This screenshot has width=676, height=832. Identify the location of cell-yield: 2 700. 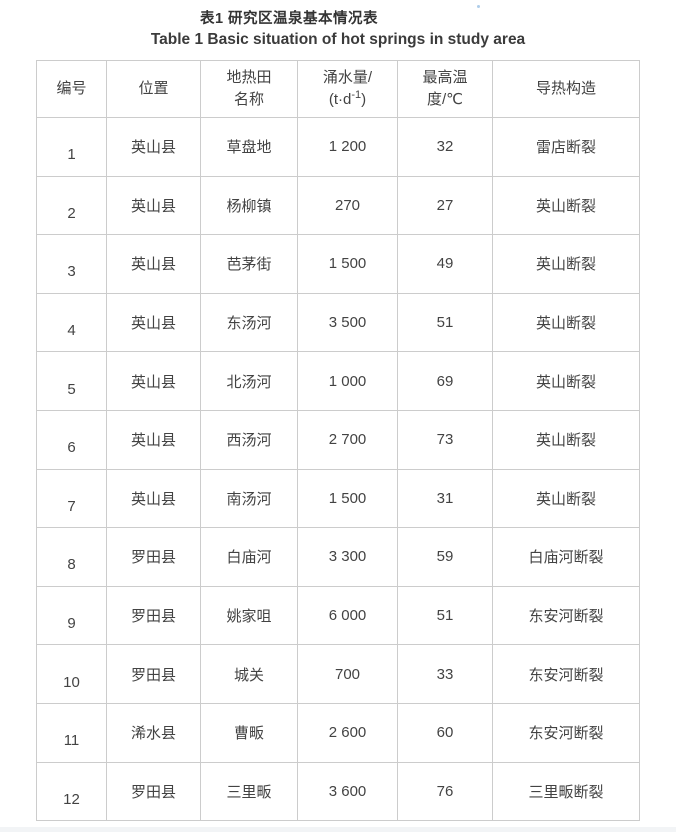
(347, 439).